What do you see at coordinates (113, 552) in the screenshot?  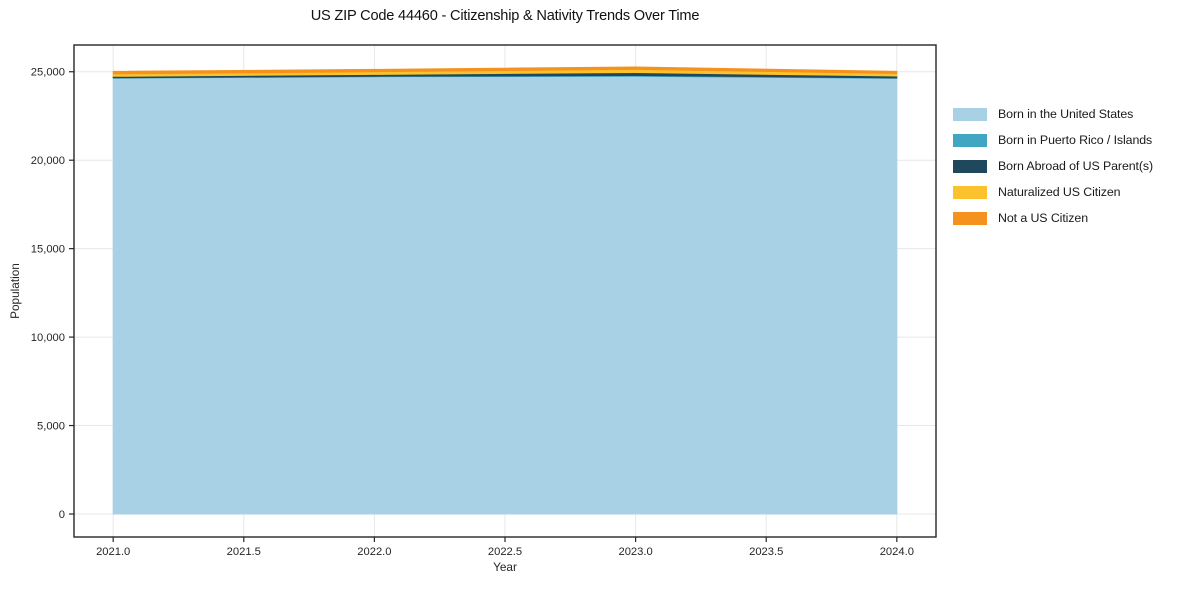 I see `x-tick-label: 2021.0` at bounding box center [113, 552].